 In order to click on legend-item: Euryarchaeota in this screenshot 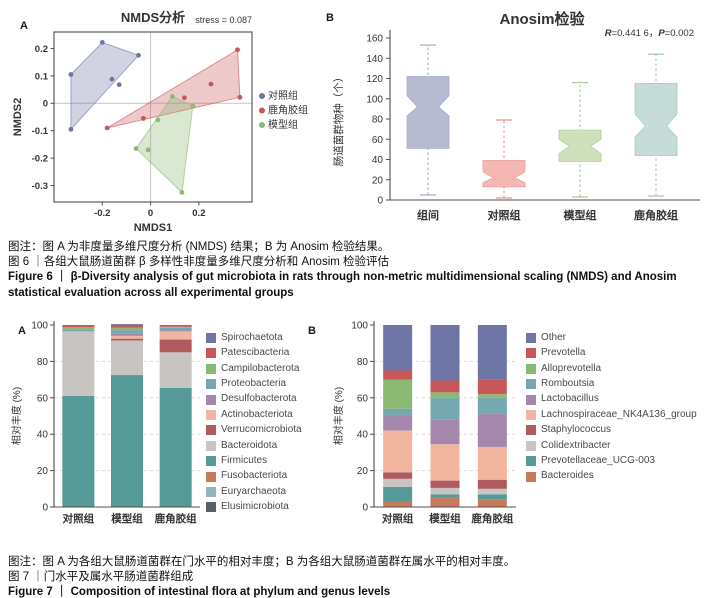, I will do `click(267, 492)`.